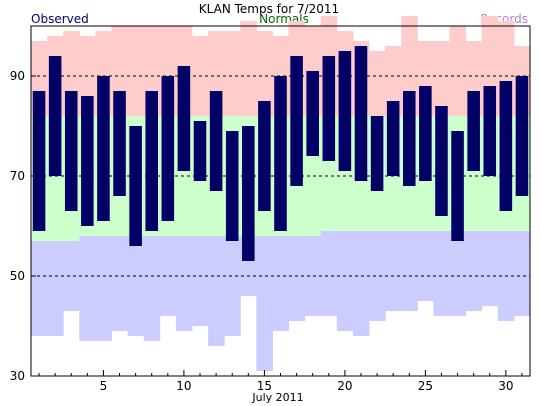 The width and height of the screenshot is (540, 406). What do you see at coordinates (264, 386) in the screenshot?
I see `x-tick-label: 15` at bounding box center [264, 386].